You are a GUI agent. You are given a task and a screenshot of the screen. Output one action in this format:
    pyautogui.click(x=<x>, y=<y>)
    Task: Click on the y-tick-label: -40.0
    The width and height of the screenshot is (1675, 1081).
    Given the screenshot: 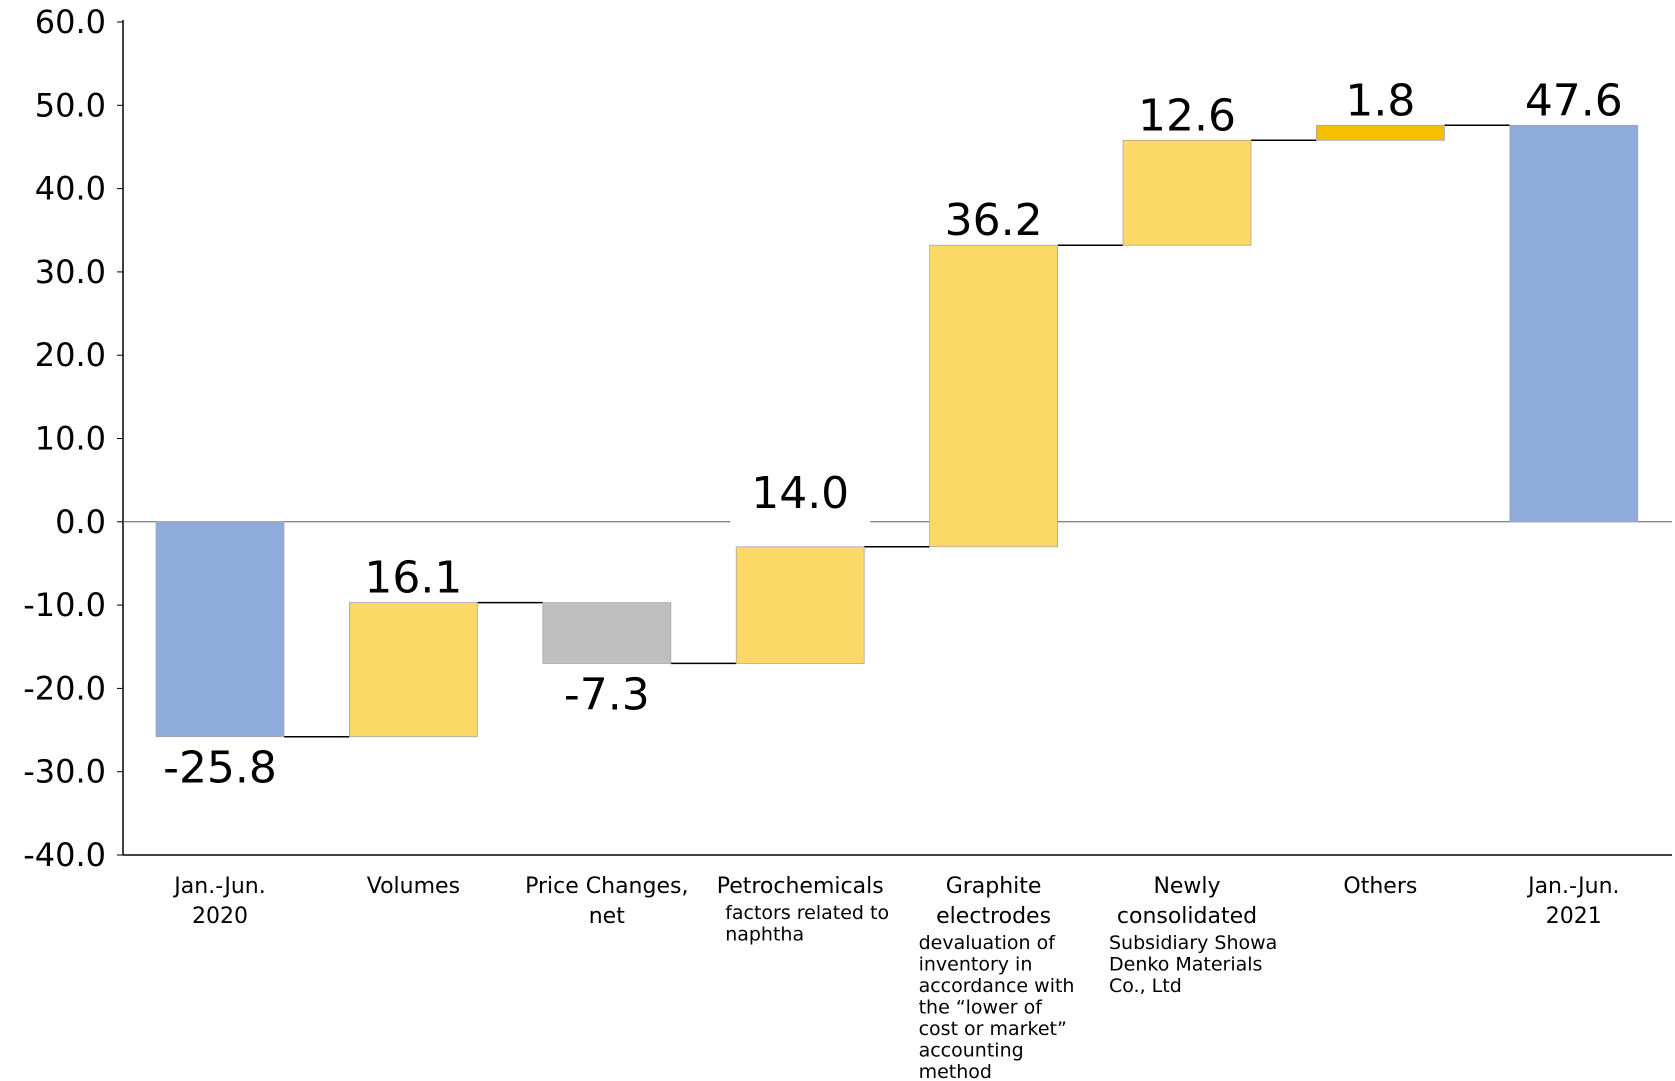 What is the action you would take?
    pyautogui.click(x=64, y=855)
    